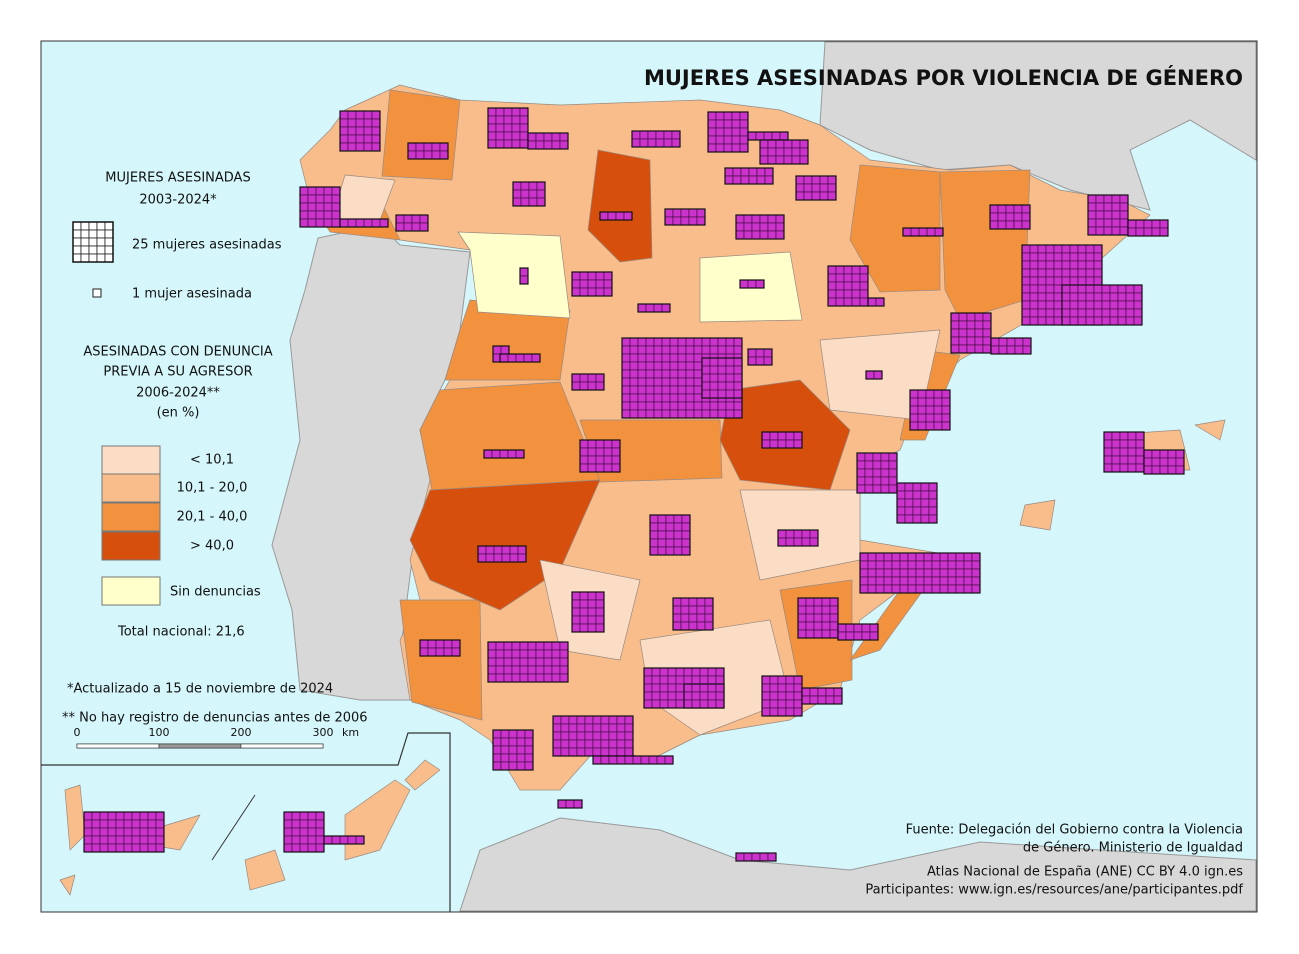 Image resolution: width=1299 pixels, height=954 pixels. Describe the element at coordinates (118, 746) in the screenshot. I see `scale-segment` at that location.